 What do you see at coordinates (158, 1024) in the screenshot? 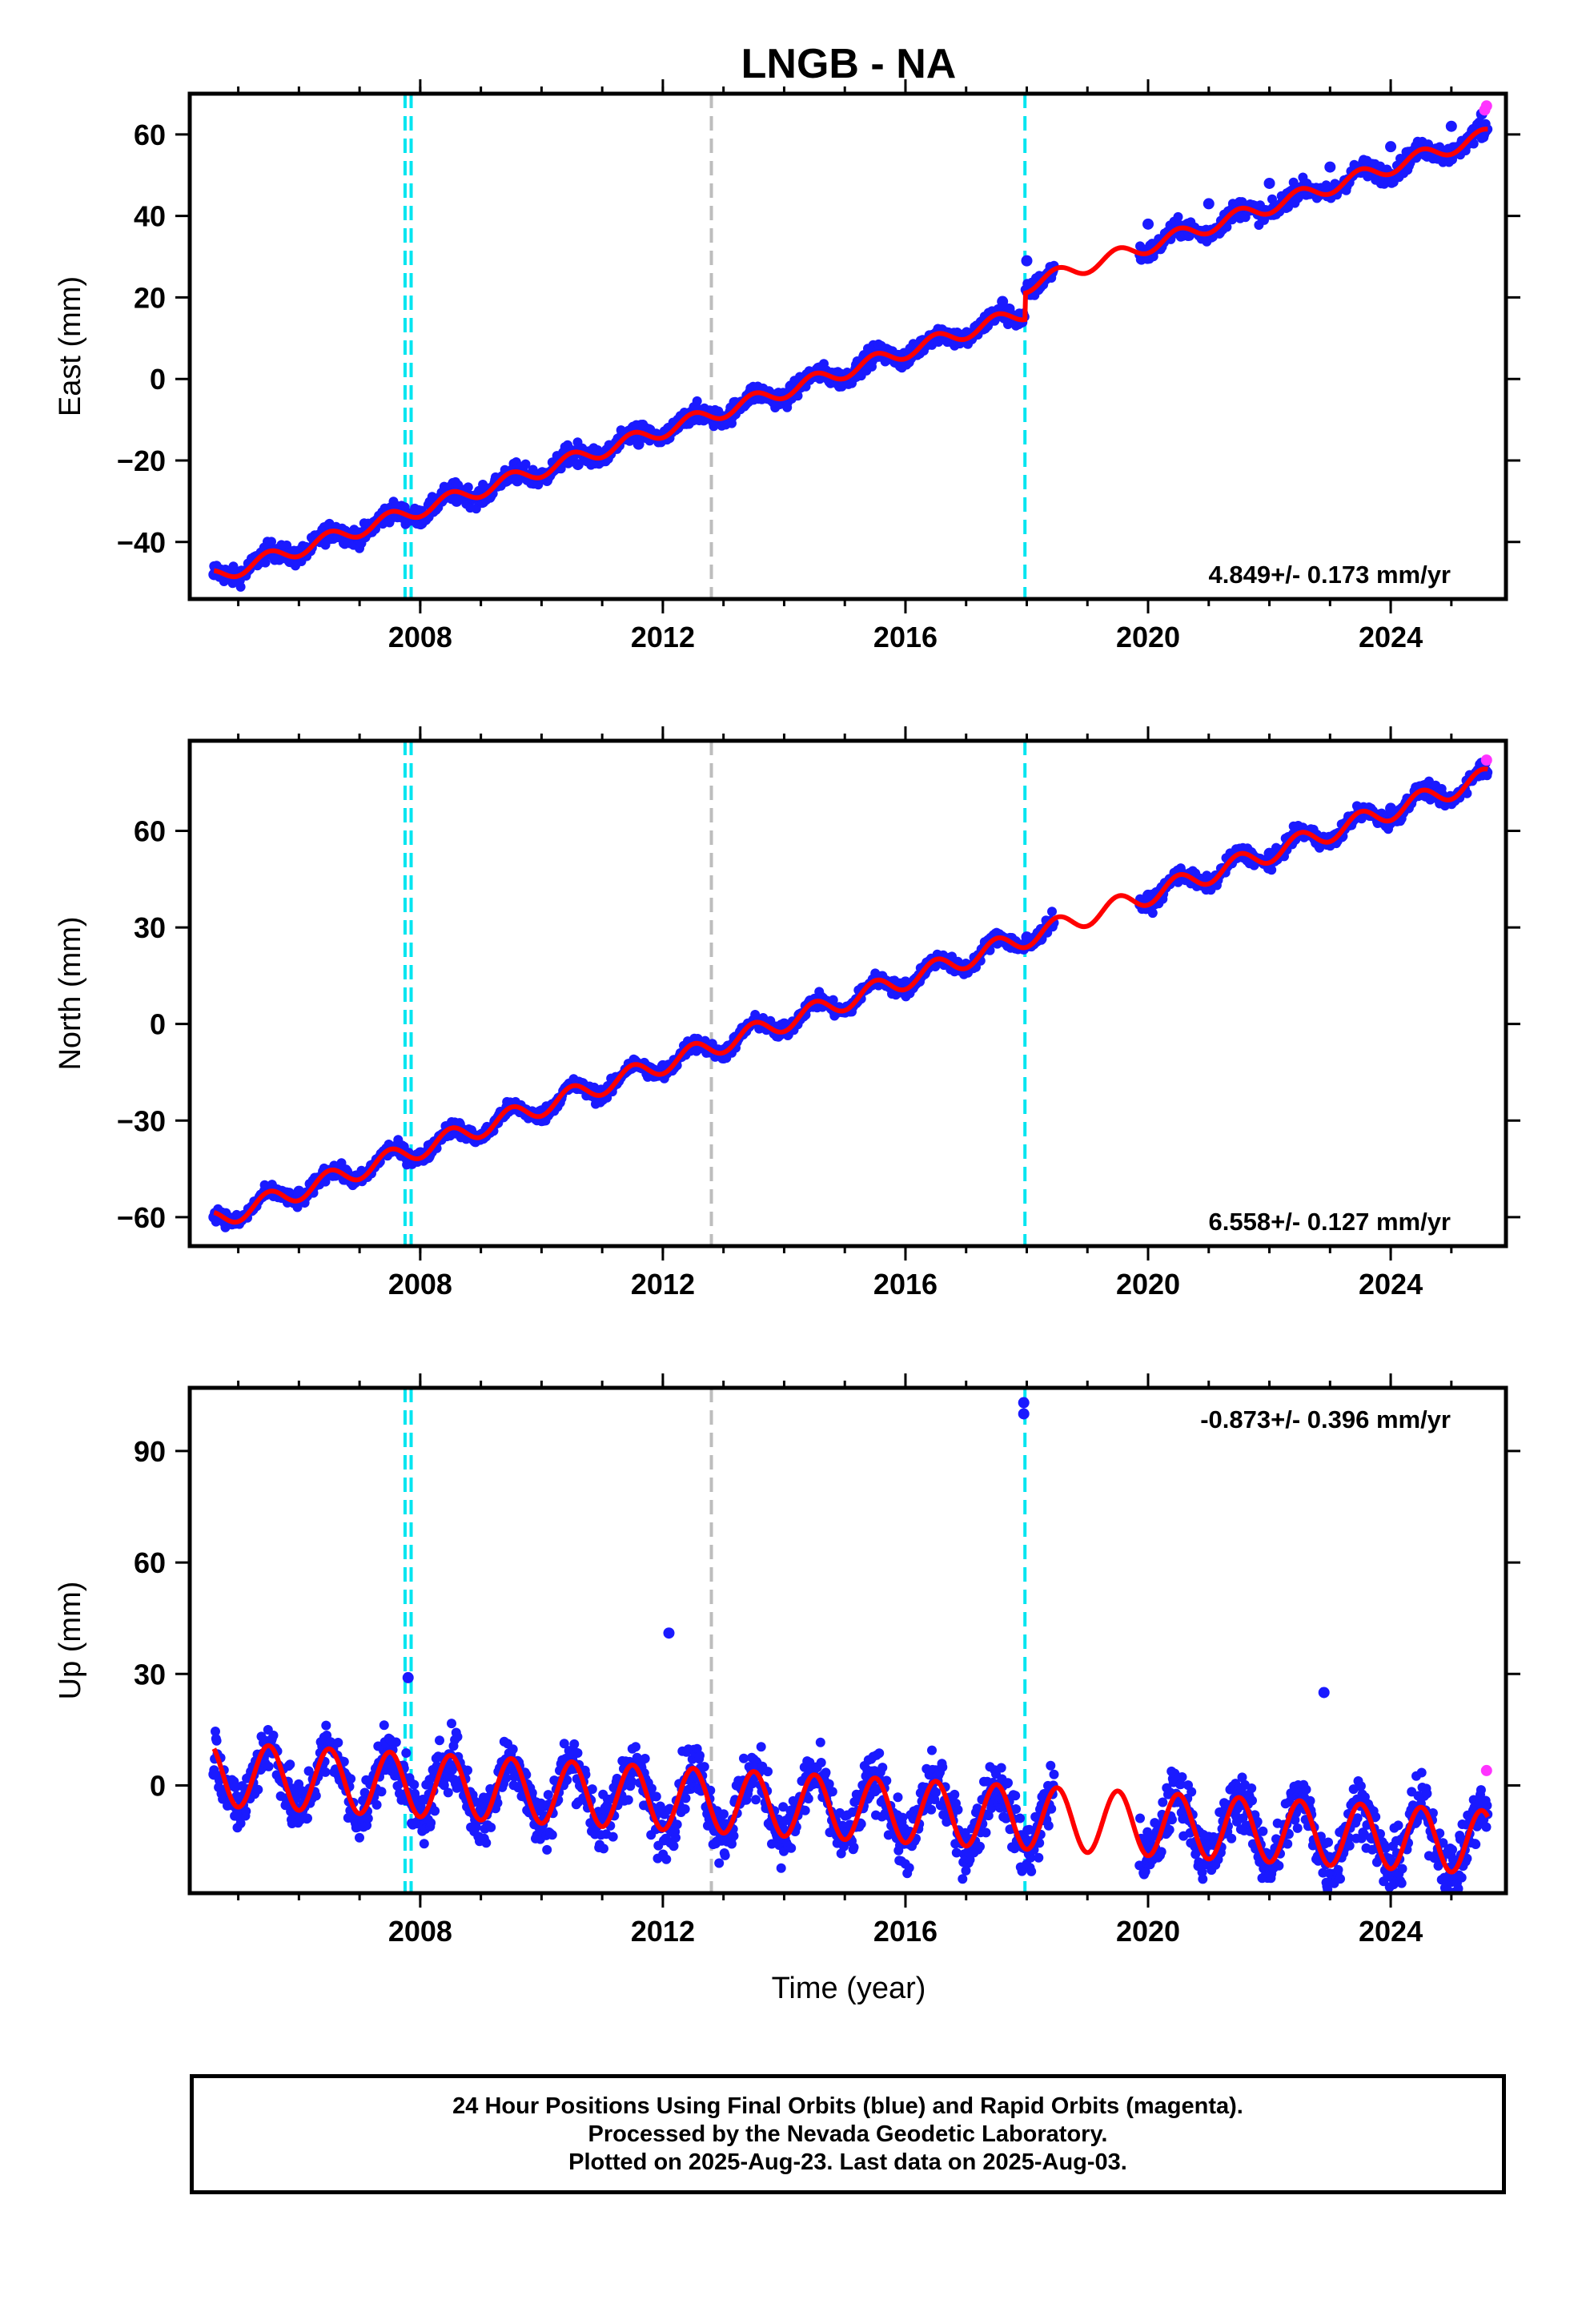
I see `y-tick-label: 0` at bounding box center [158, 1024].